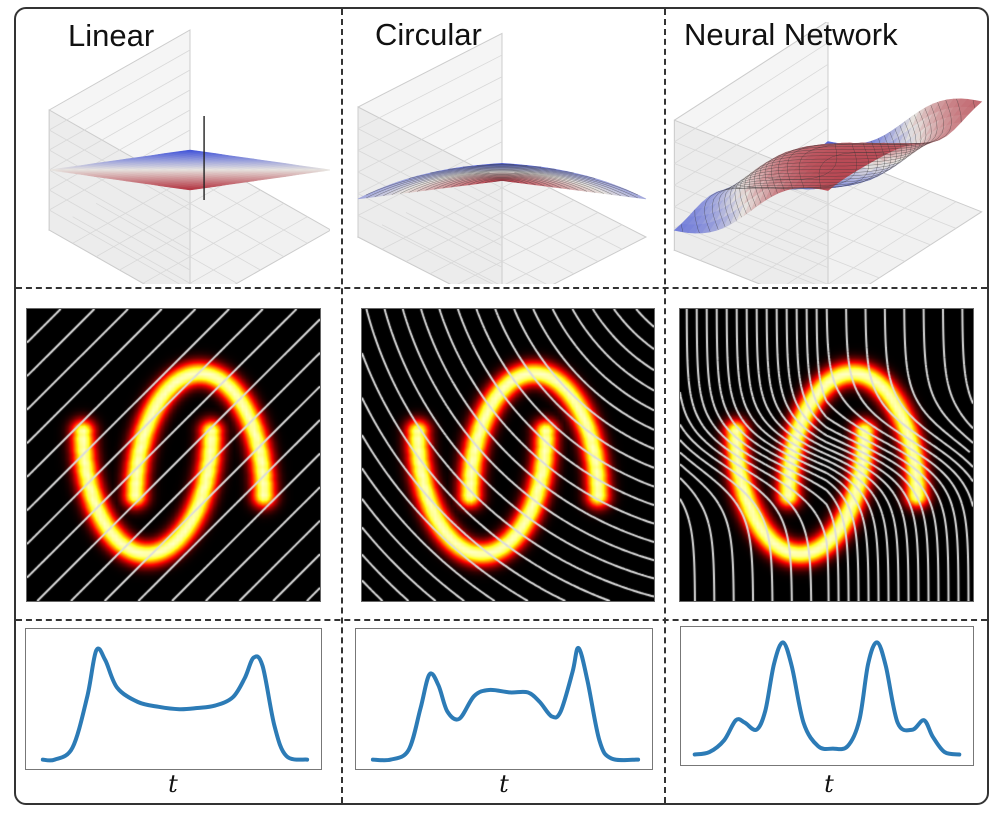 This screenshot has height=814, width=995. What do you see at coordinates (505, 704) in the screenshot?
I see `density-curve` at bounding box center [505, 704].